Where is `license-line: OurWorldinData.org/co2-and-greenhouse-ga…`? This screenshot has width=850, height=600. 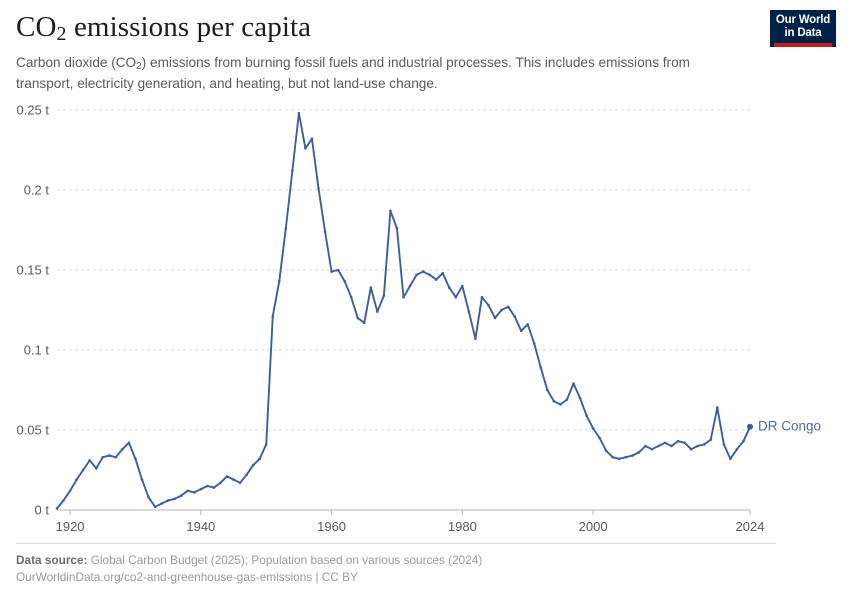
license-line: OurWorldinData.org/co2-and-greenhouse-ga… is located at coordinates (187, 577).